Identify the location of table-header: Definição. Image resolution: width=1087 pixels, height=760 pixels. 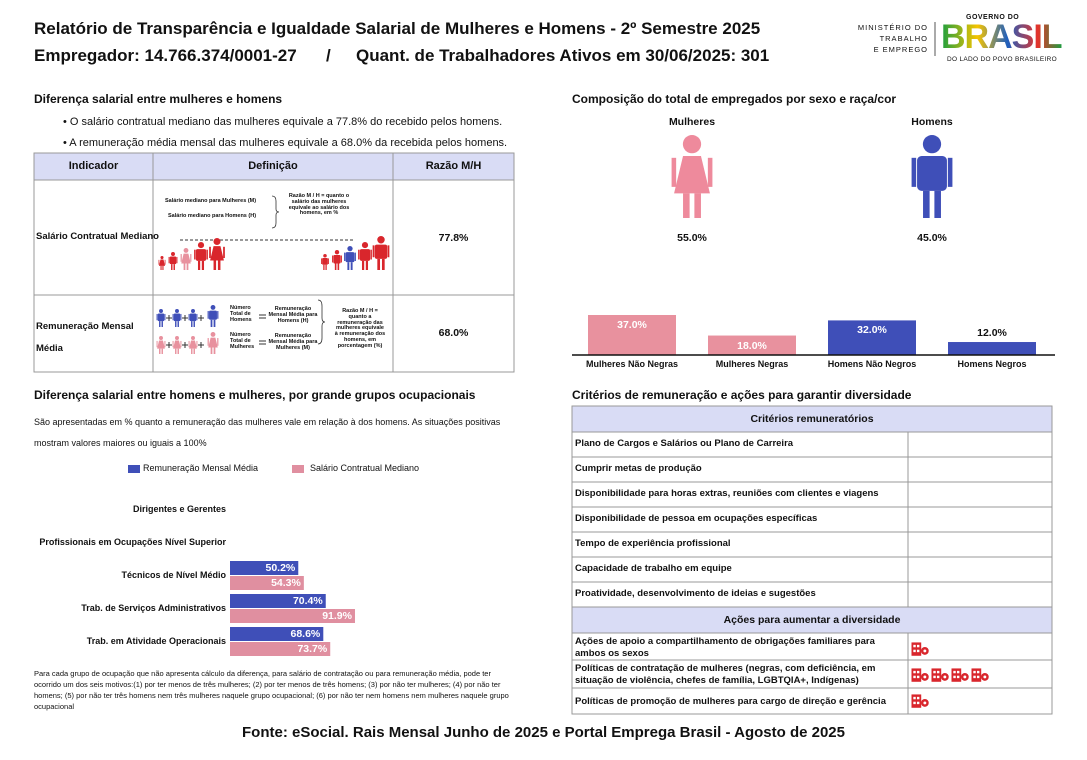
(273, 166).